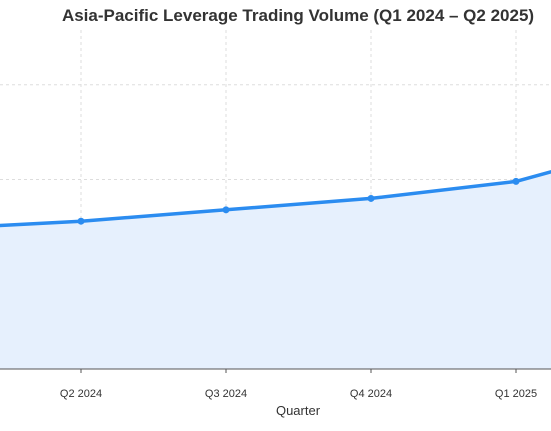 Image resolution: width=551 pixels, height=431 pixels. I want to click on series-line, so click(275, 198).